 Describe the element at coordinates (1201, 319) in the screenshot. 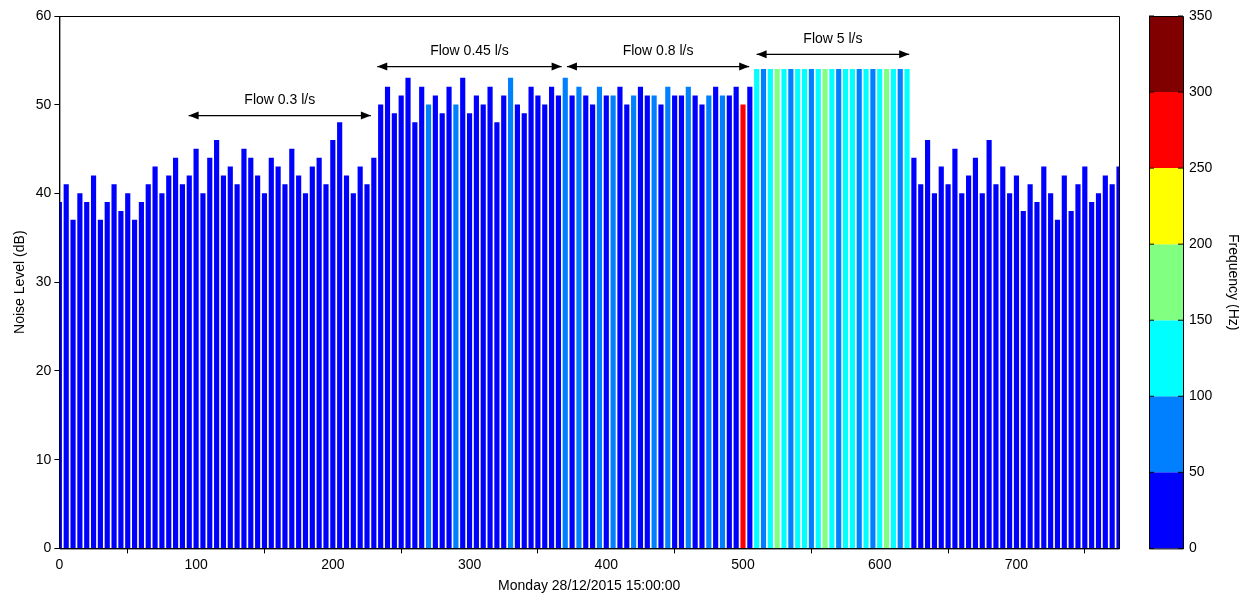

I see `color-bar-label: 150` at that location.